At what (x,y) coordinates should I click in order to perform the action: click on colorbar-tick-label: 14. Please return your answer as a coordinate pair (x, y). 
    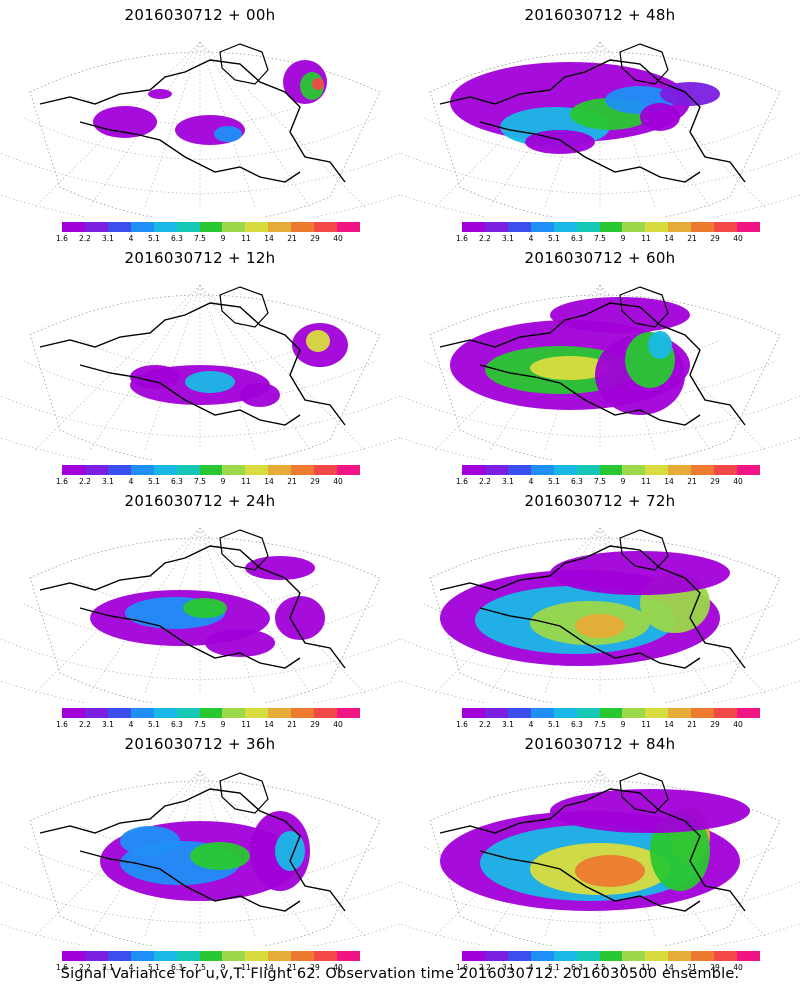
    Looking at the image, I should click on (669, 724).